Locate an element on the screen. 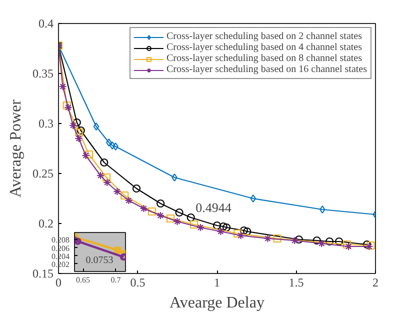 The width and height of the screenshot is (415, 318). legend-label: Cross-layer scheduling based on 4 channel states is located at coordinates (264, 47).